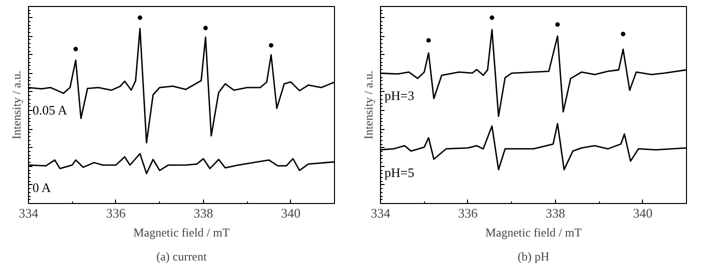  What do you see at coordinates (42, 188) in the screenshot?
I see `legend-label: 0 A` at bounding box center [42, 188].